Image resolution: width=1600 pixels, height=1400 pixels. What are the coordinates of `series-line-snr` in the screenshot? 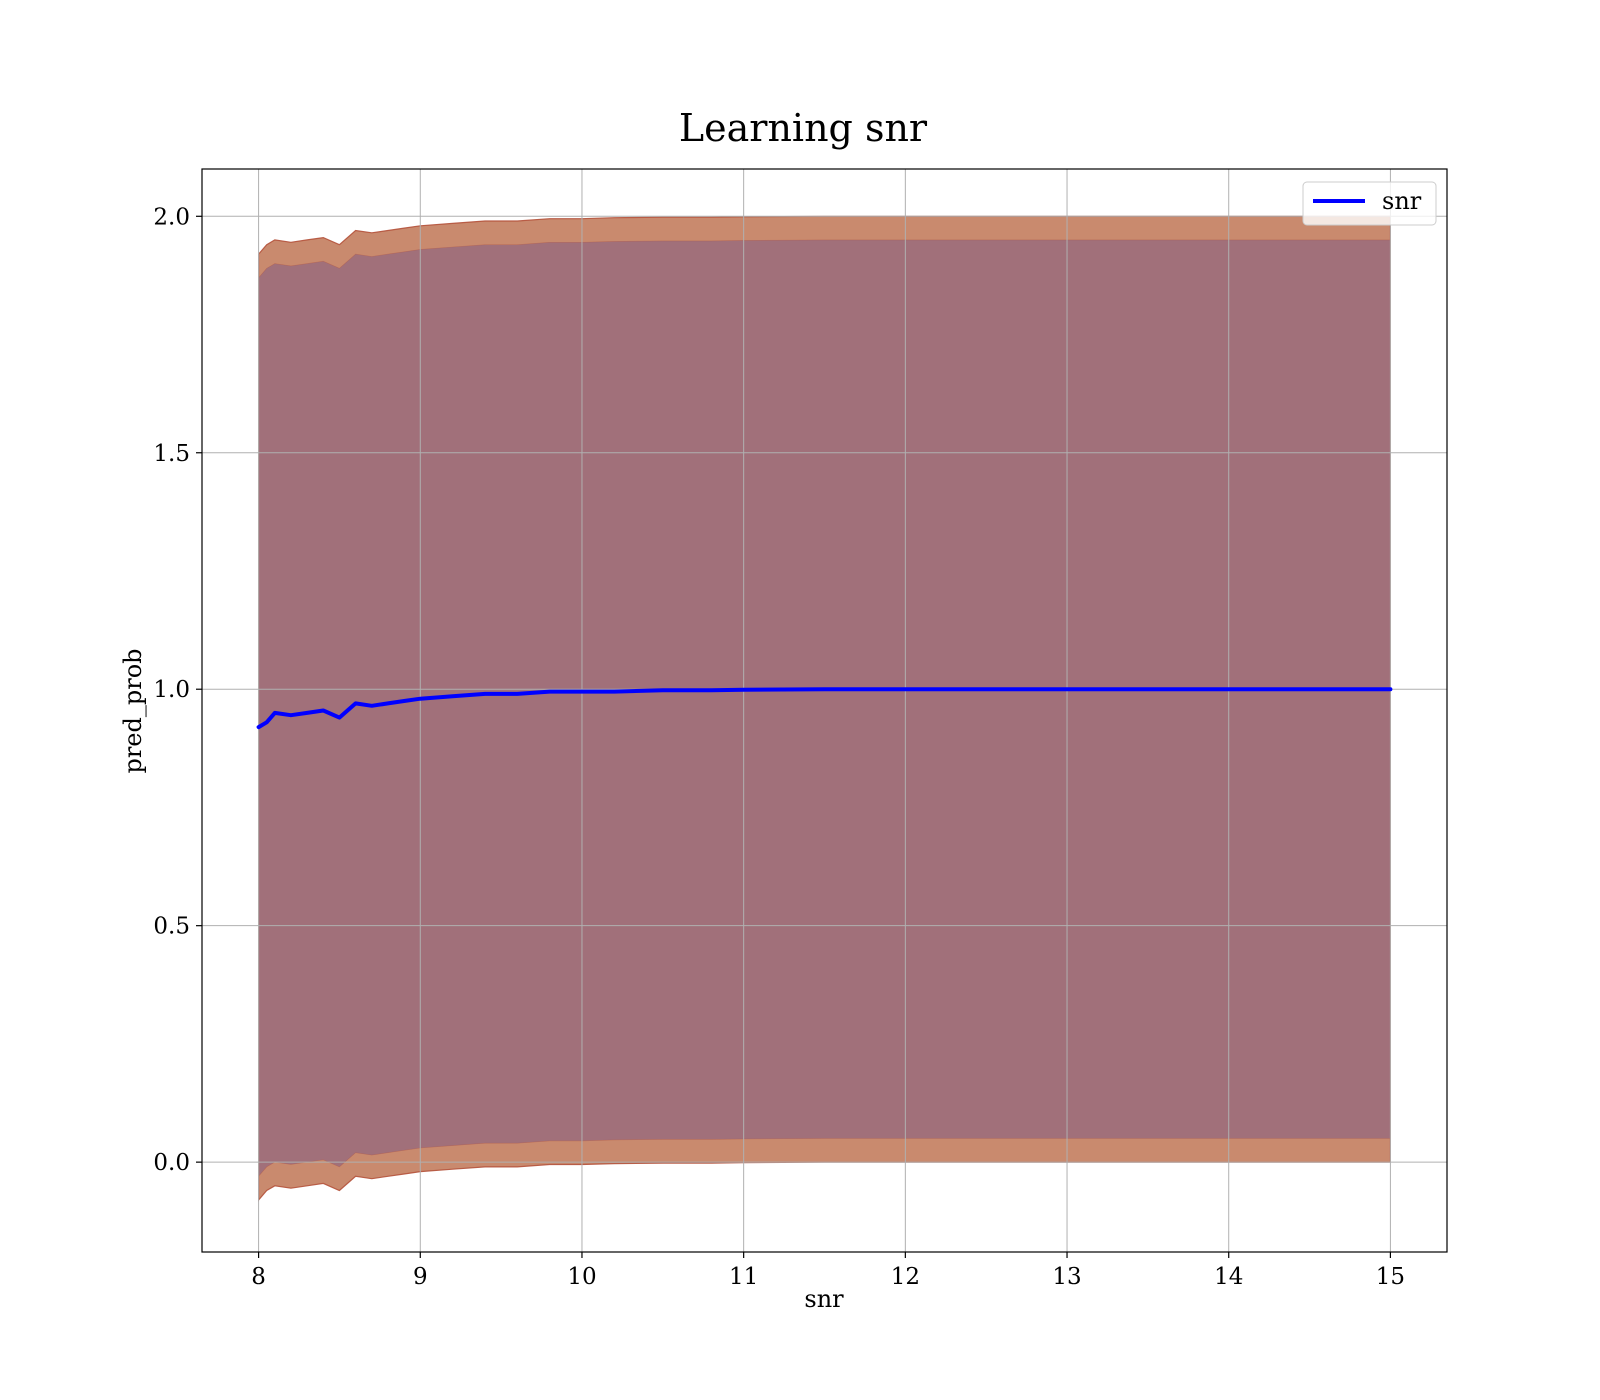 It's located at (824, 708).